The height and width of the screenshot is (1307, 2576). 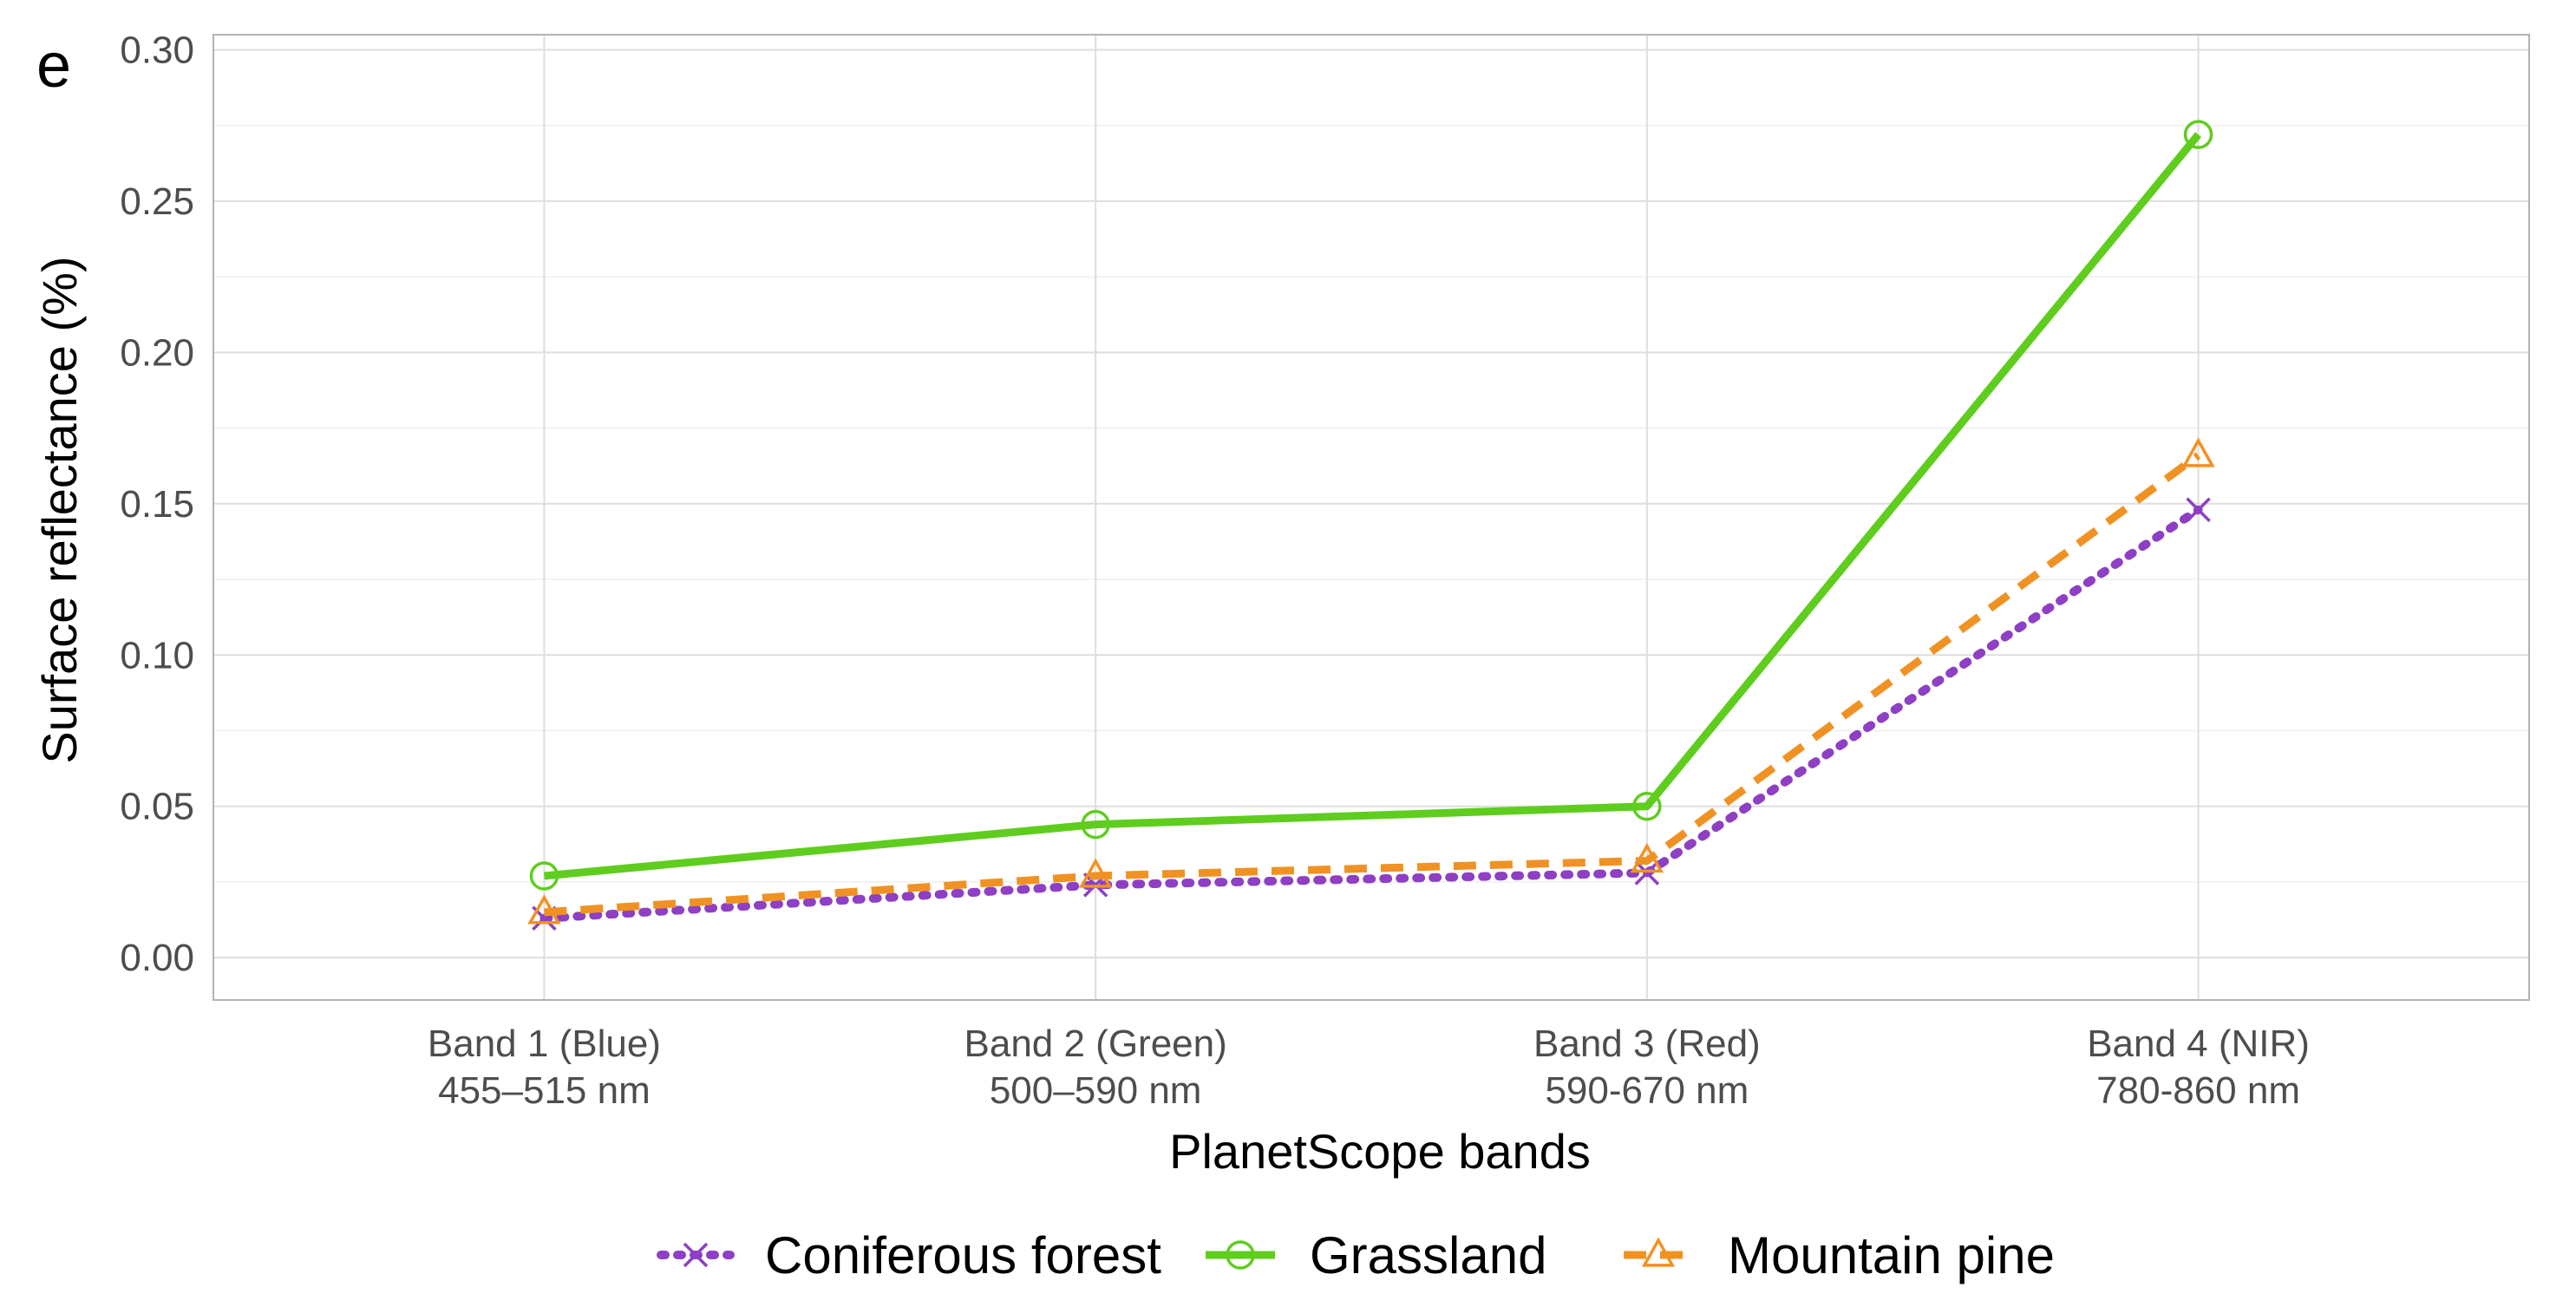 I want to click on x-tick-label: Band 2 (Green), so click(x=1095, y=1044).